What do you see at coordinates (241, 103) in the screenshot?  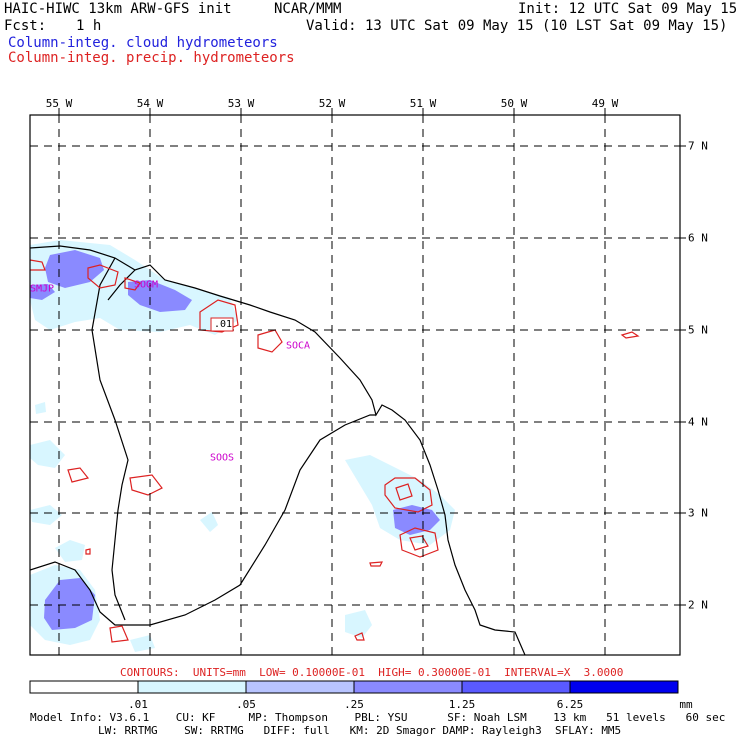 I see `lon-label-53w: 53 W` at bounding box center [241, 103].